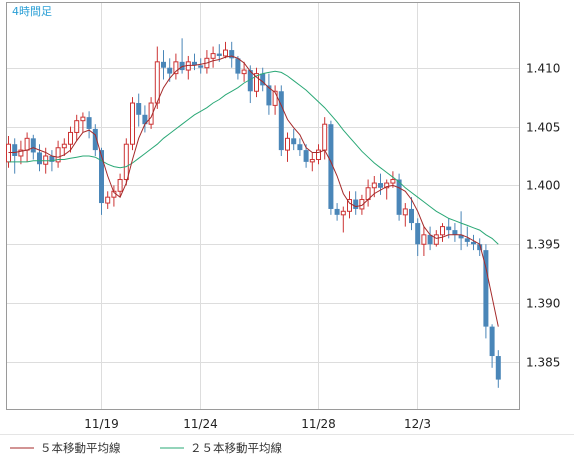 The height and width of the screenshot is (462, 574). I want to click on y-tick-label: 1.395, so click(543, 245).